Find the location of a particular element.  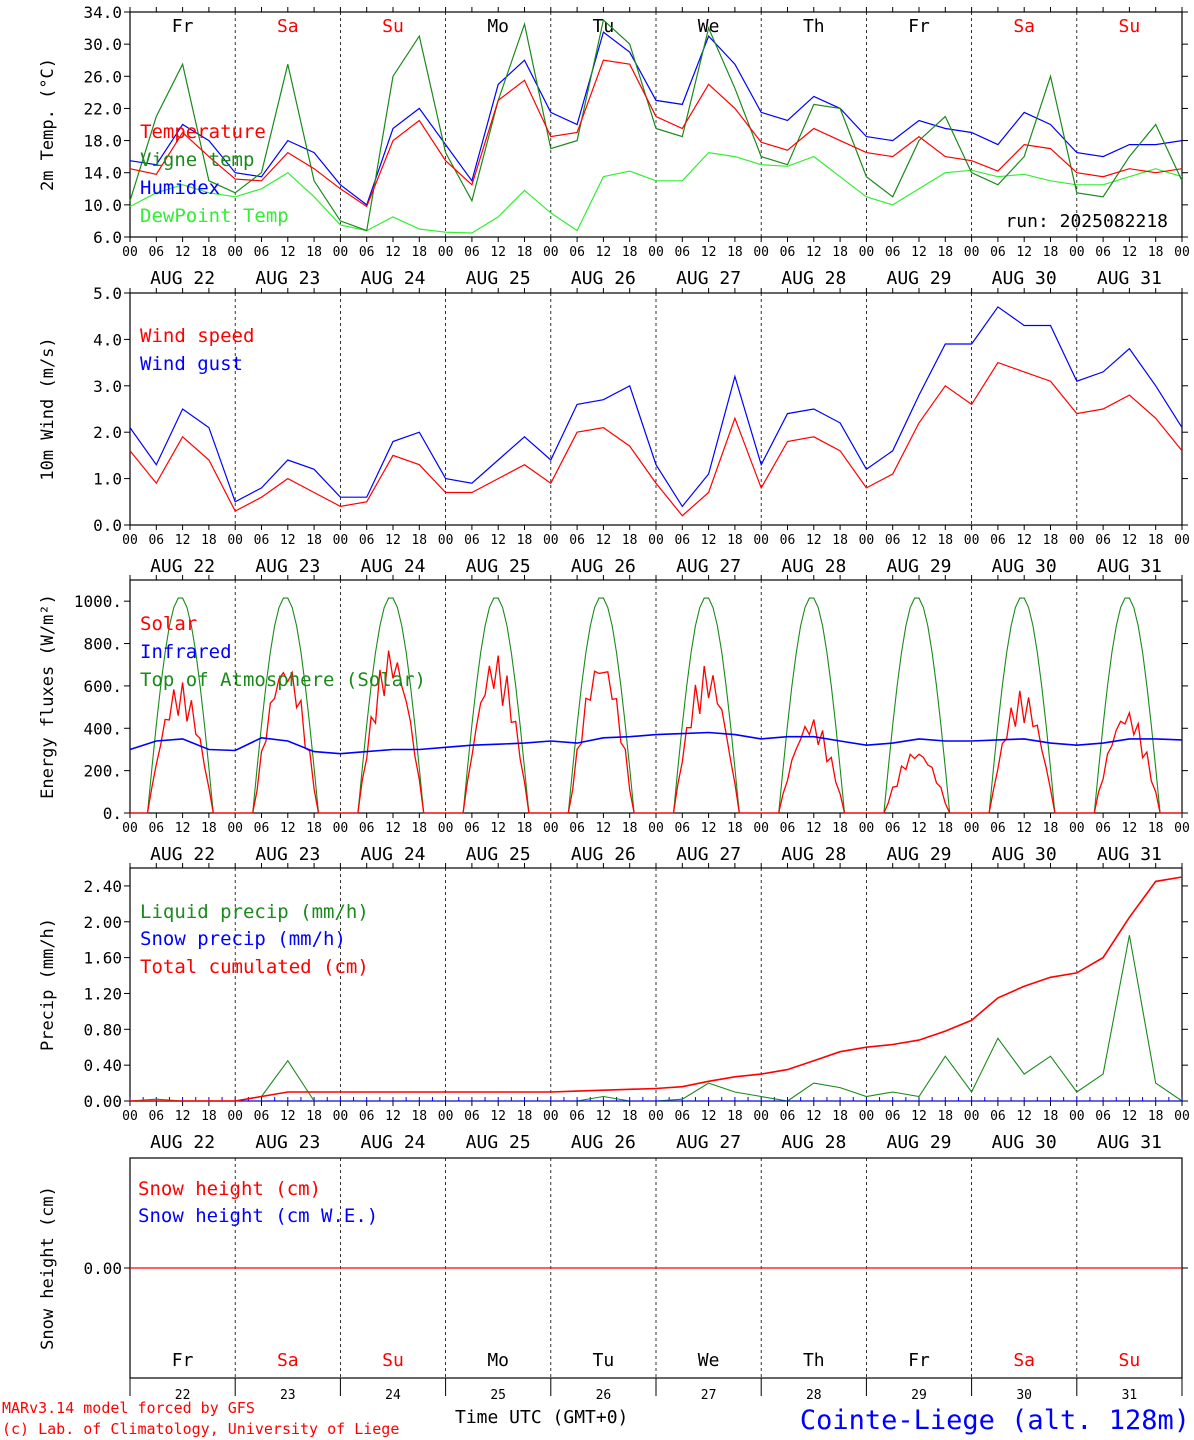

y-tick-label: 2.0 is located at coordinates (107, 432).